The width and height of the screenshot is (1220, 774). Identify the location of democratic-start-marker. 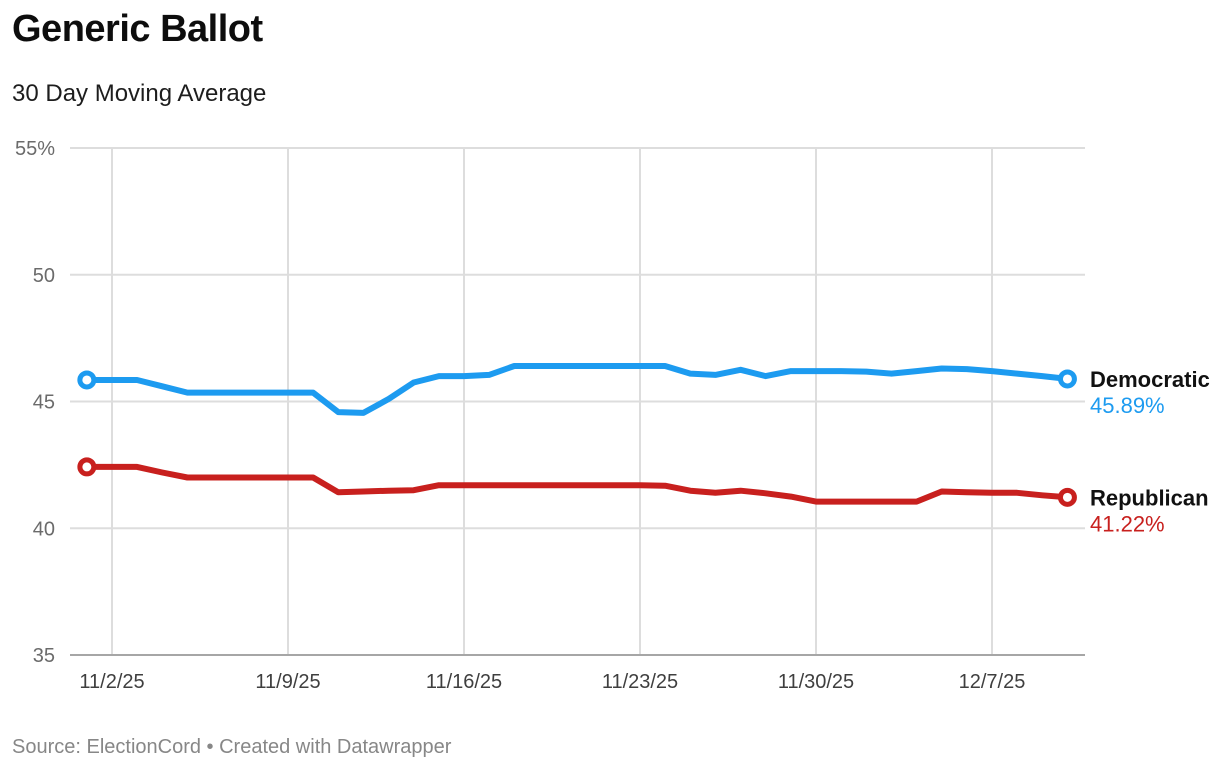
(87, 380).